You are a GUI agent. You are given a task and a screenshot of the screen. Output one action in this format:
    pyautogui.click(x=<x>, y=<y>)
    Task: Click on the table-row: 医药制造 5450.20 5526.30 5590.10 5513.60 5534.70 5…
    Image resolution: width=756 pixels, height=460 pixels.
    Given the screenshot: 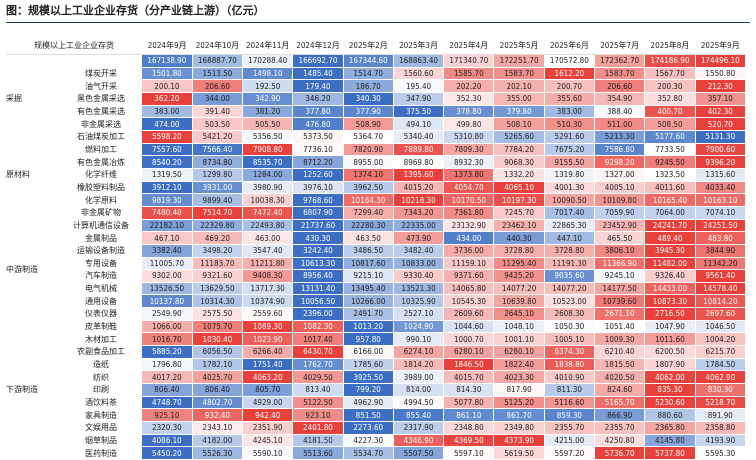 What is the action you would take?
    pyautogui.click(x=376, y=453)
    